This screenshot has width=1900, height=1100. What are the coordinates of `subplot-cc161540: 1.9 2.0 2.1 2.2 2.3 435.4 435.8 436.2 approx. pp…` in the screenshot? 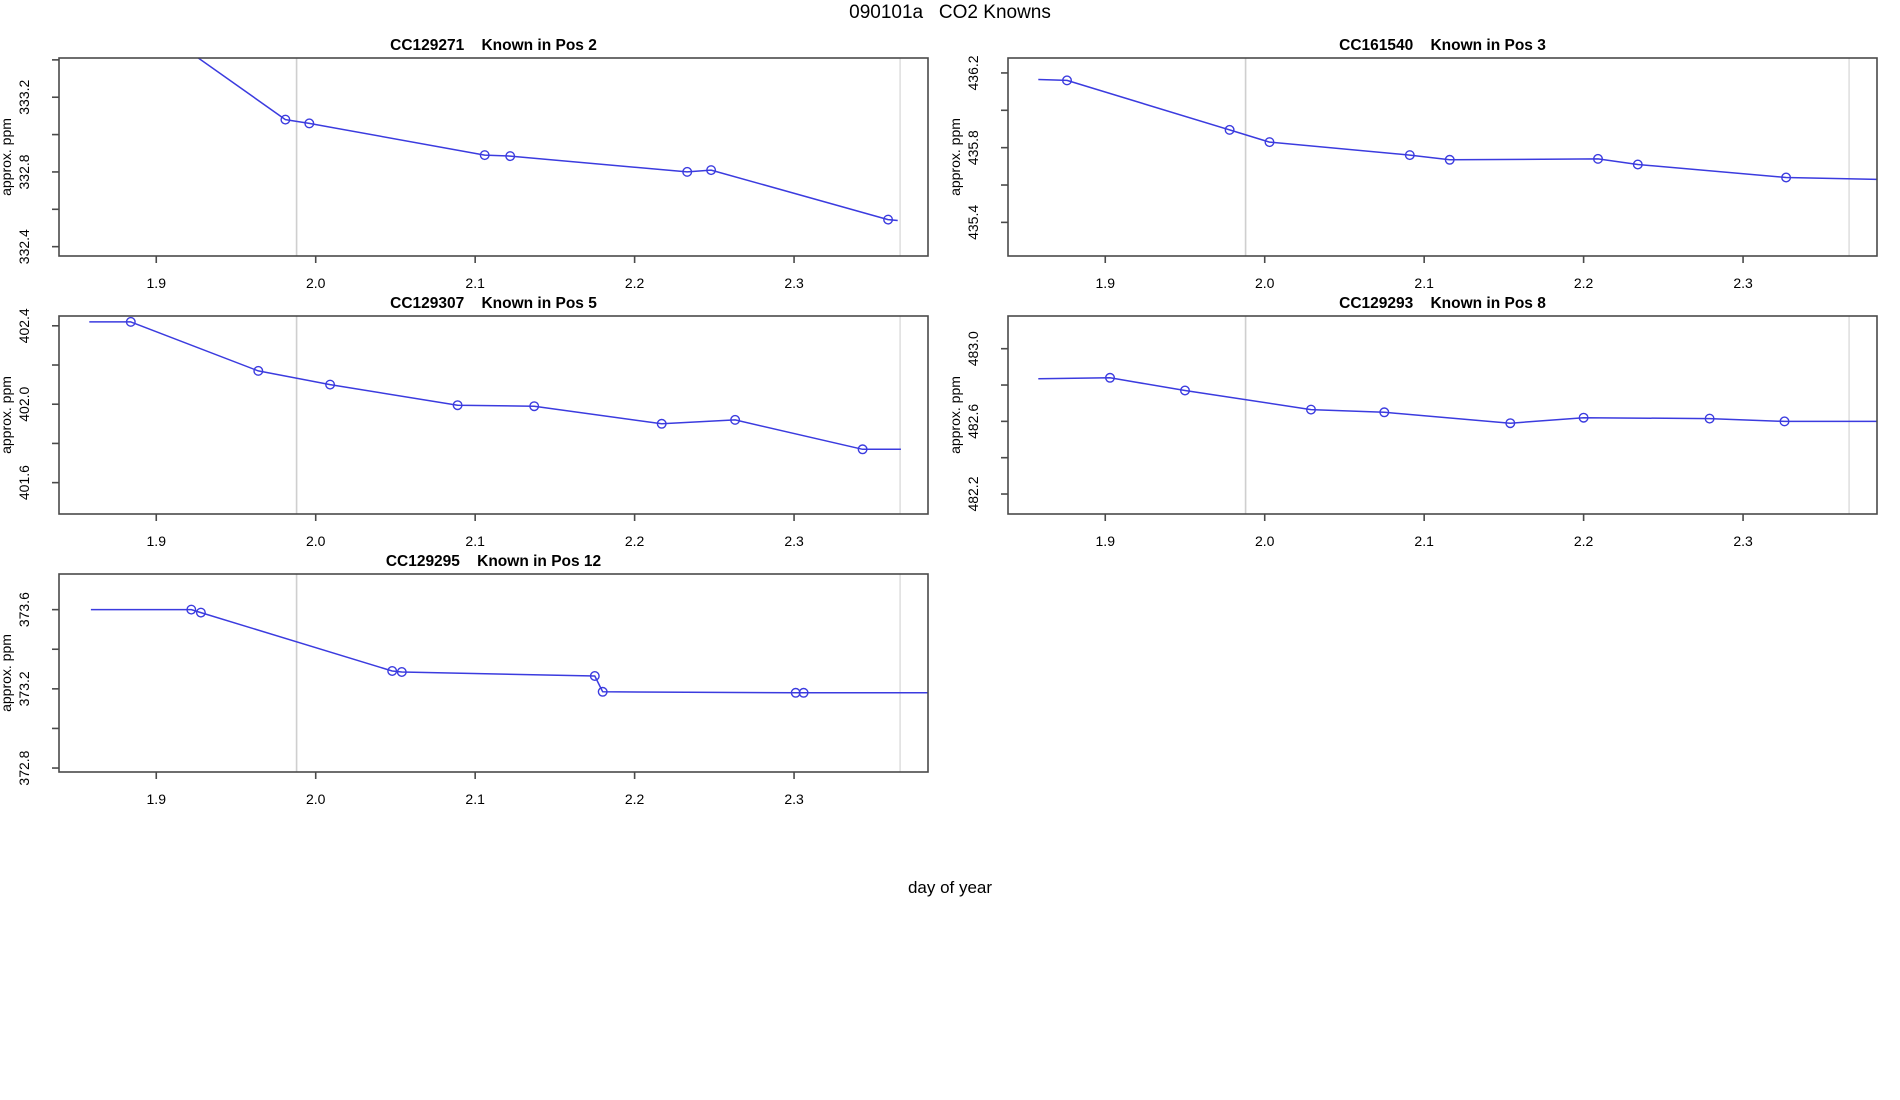 It's located at (1412, 164).